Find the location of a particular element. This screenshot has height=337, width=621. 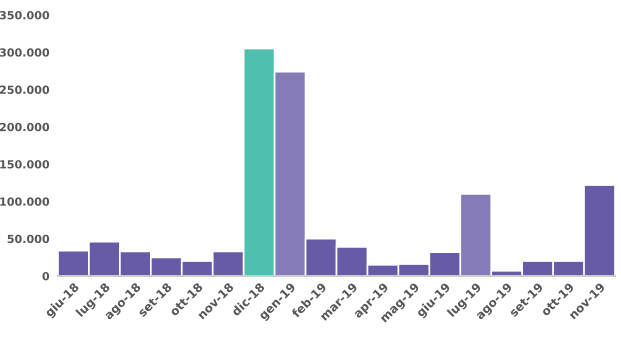

y-tick-label: 300.000 is located at coordinates (25, 52).